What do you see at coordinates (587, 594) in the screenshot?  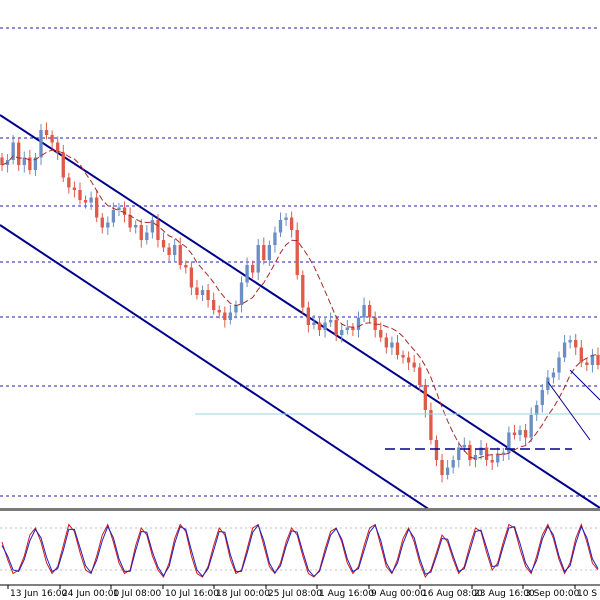 I see `x-tick-label: 10 S` at bounding box center [587, 594].